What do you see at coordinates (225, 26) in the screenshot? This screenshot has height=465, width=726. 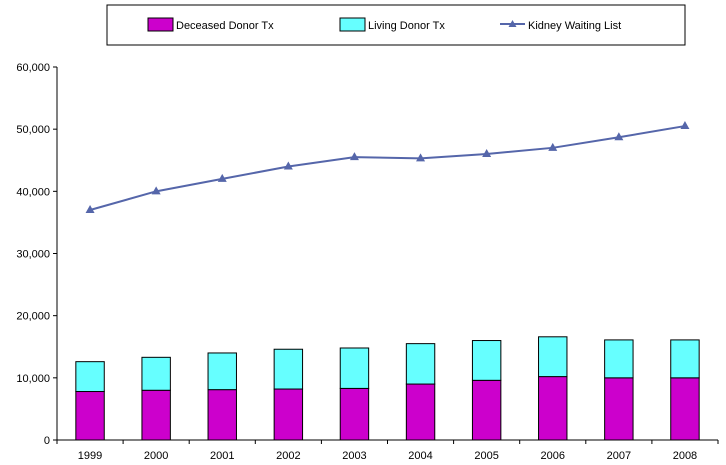 I see `legend-label-deceased: Deceased Donor Tx` at bounding box center [225, 26].